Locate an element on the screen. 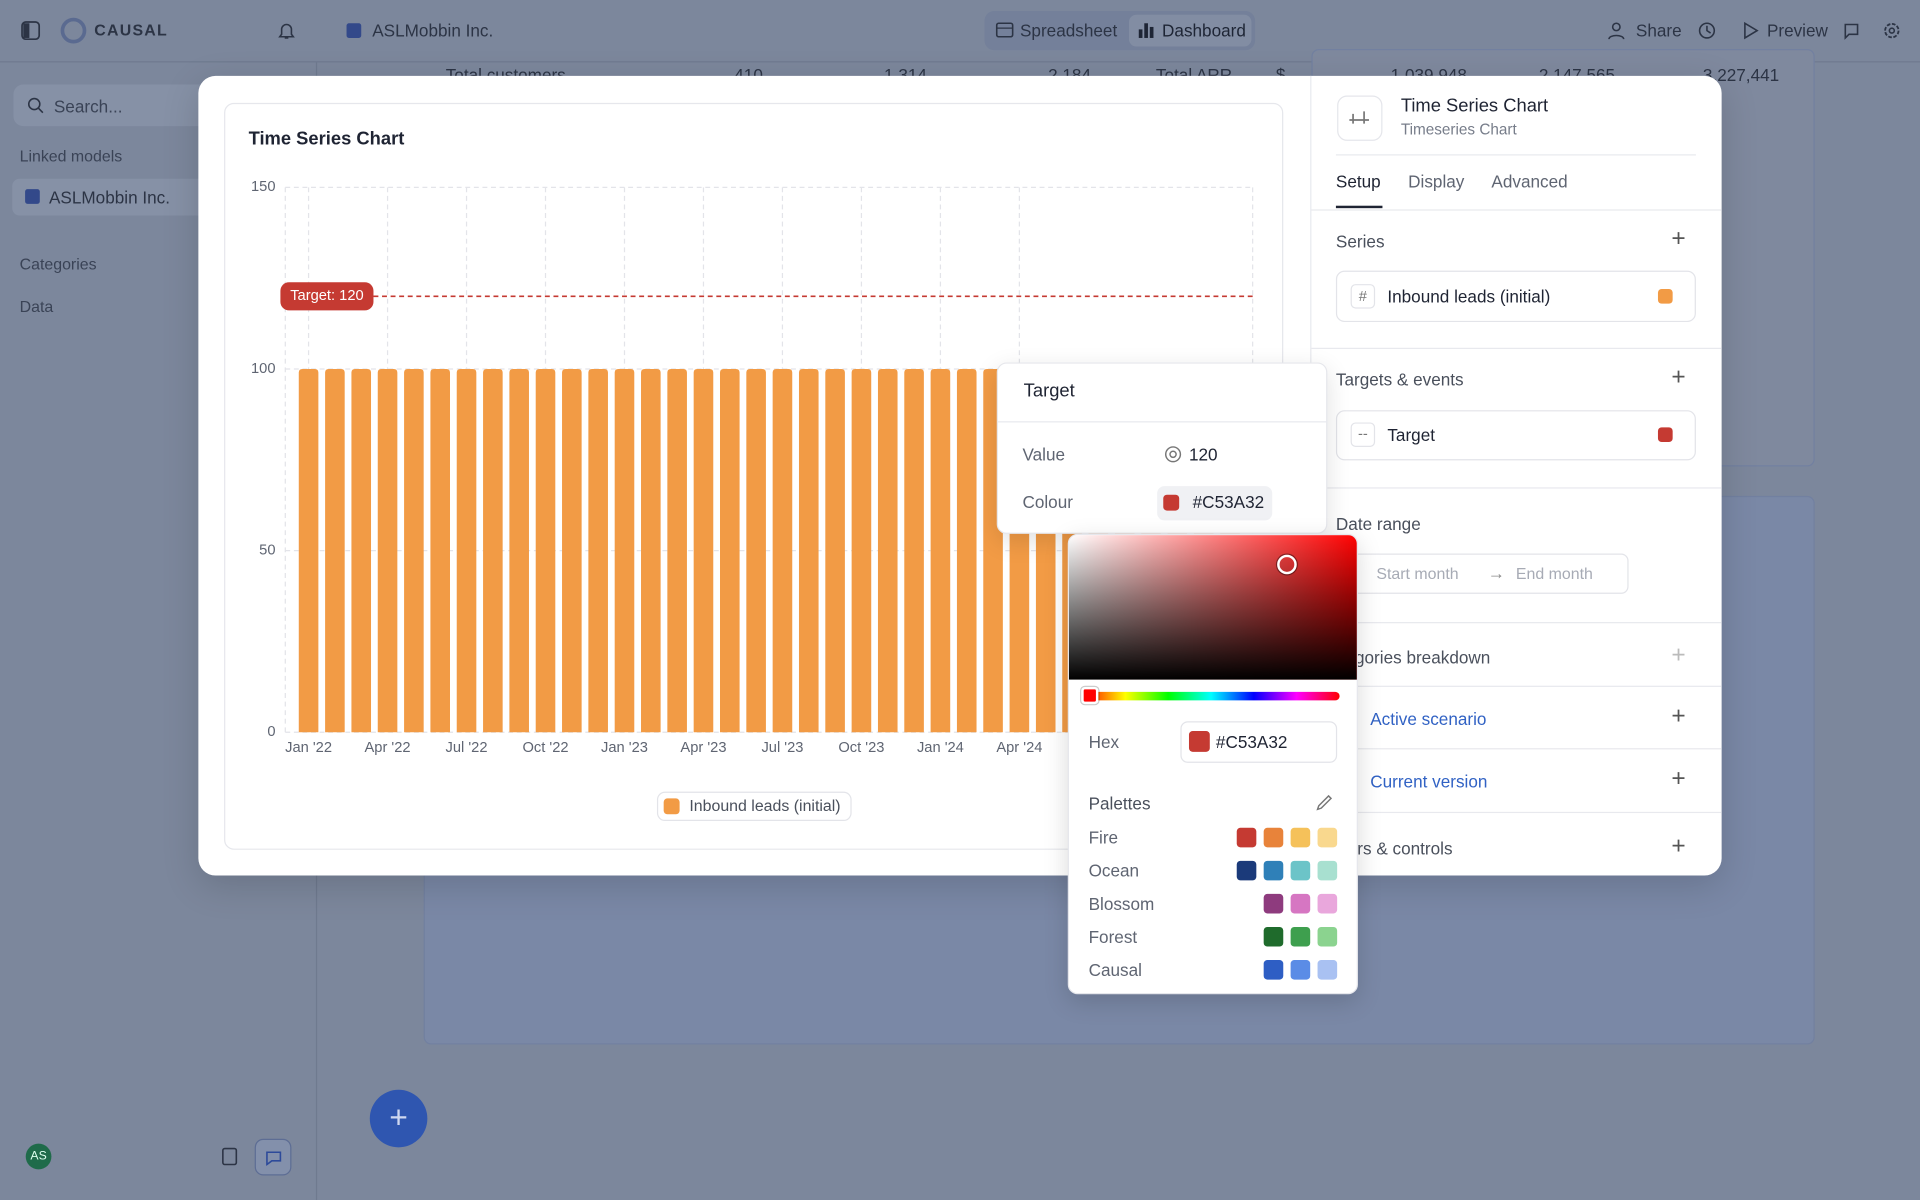  notifications-icon is located at coordinates (287, 31).